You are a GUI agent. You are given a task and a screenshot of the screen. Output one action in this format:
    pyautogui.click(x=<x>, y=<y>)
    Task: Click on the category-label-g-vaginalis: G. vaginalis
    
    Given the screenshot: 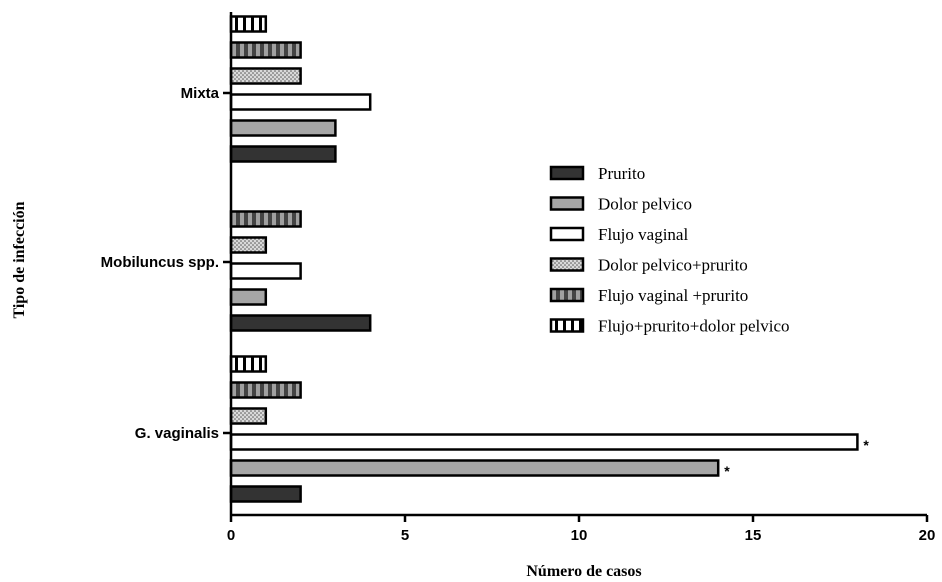 What is the action you would take?
    pyautogui.click(x=177, y=433)
    